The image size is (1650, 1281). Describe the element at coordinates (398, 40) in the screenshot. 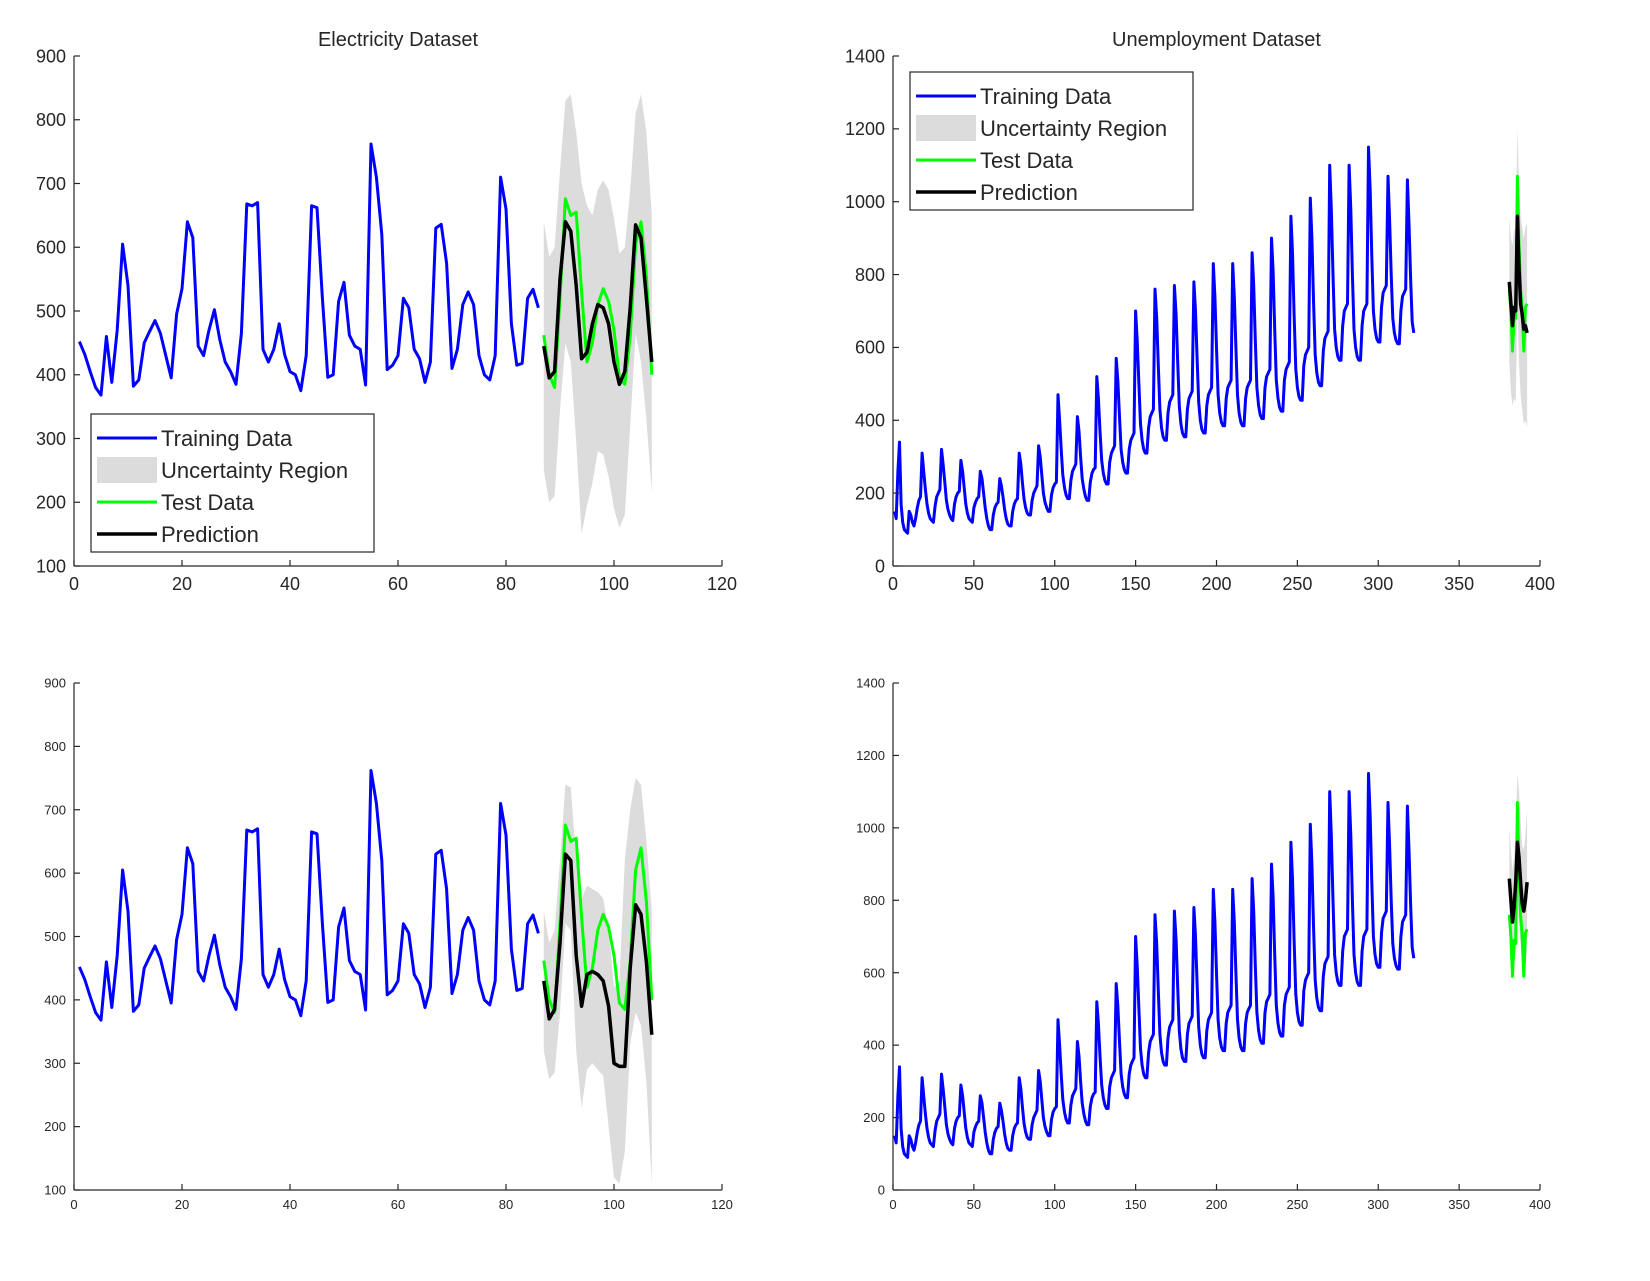

I see `chart-title: Electricity Dataset` at that location.